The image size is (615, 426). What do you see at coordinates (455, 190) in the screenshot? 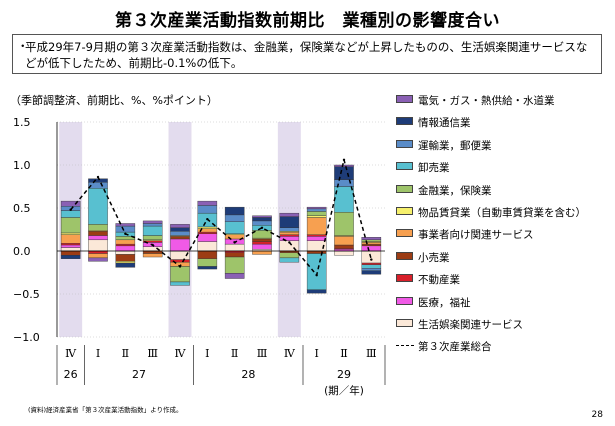
I see `legend-label: 金融業，保険業` at bounding box center [455, 190].